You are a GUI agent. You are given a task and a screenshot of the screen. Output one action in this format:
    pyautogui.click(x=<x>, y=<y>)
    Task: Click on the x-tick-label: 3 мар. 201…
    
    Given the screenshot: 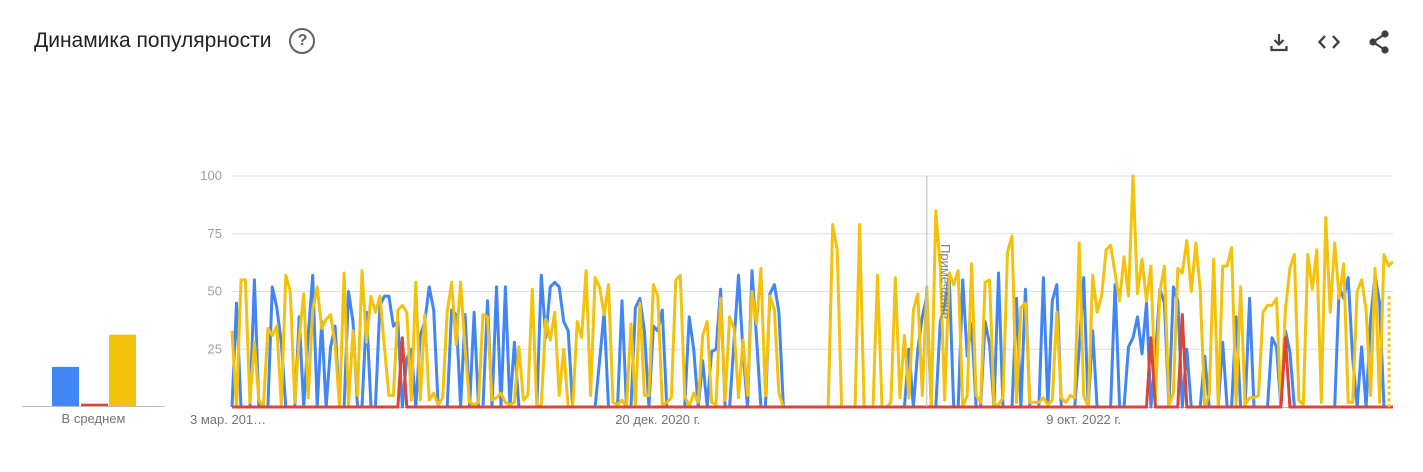 What is the action you would take?
    pyautogui.click(x=228, y=419)
    